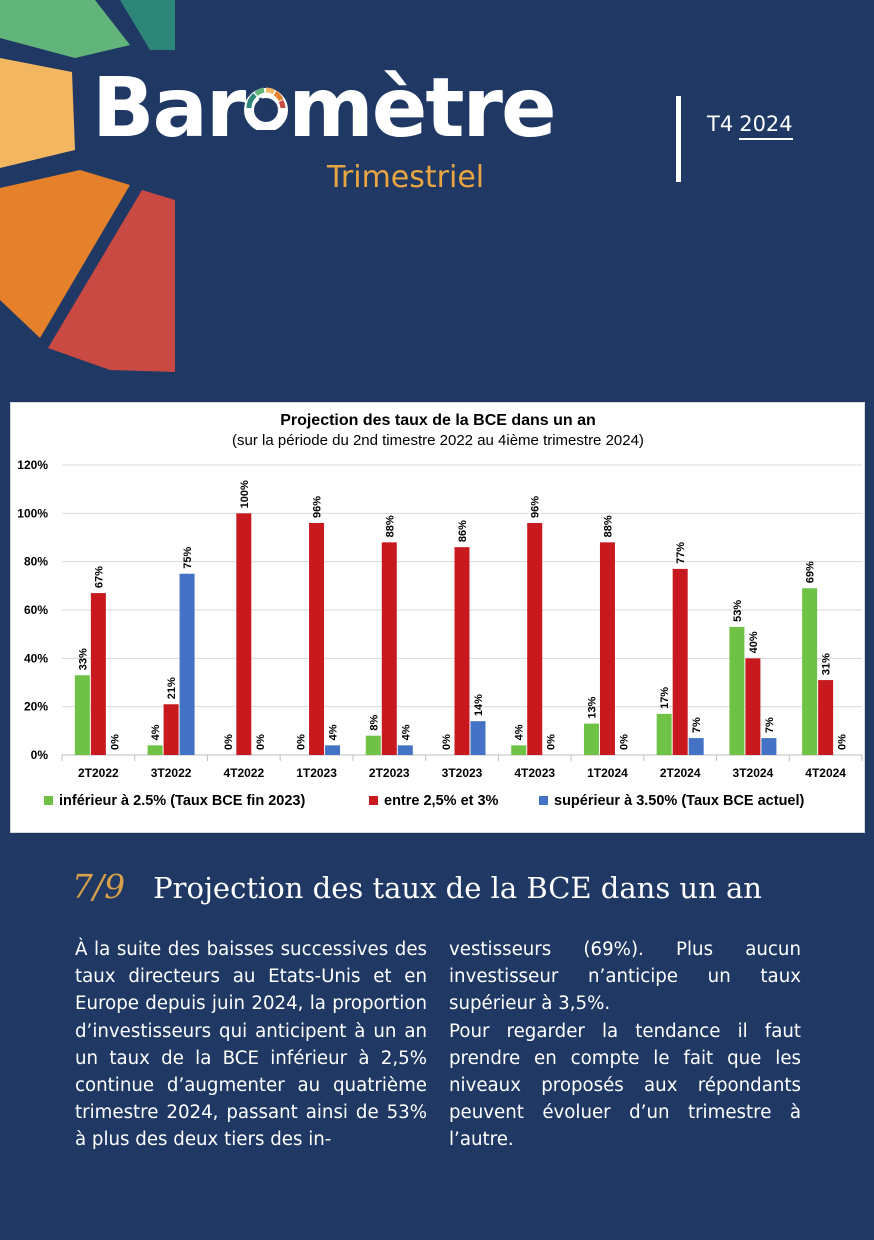 This screenshot has height=1240, width=874. I want to click on x-tick-label: 1T2023, so click(316, 773).